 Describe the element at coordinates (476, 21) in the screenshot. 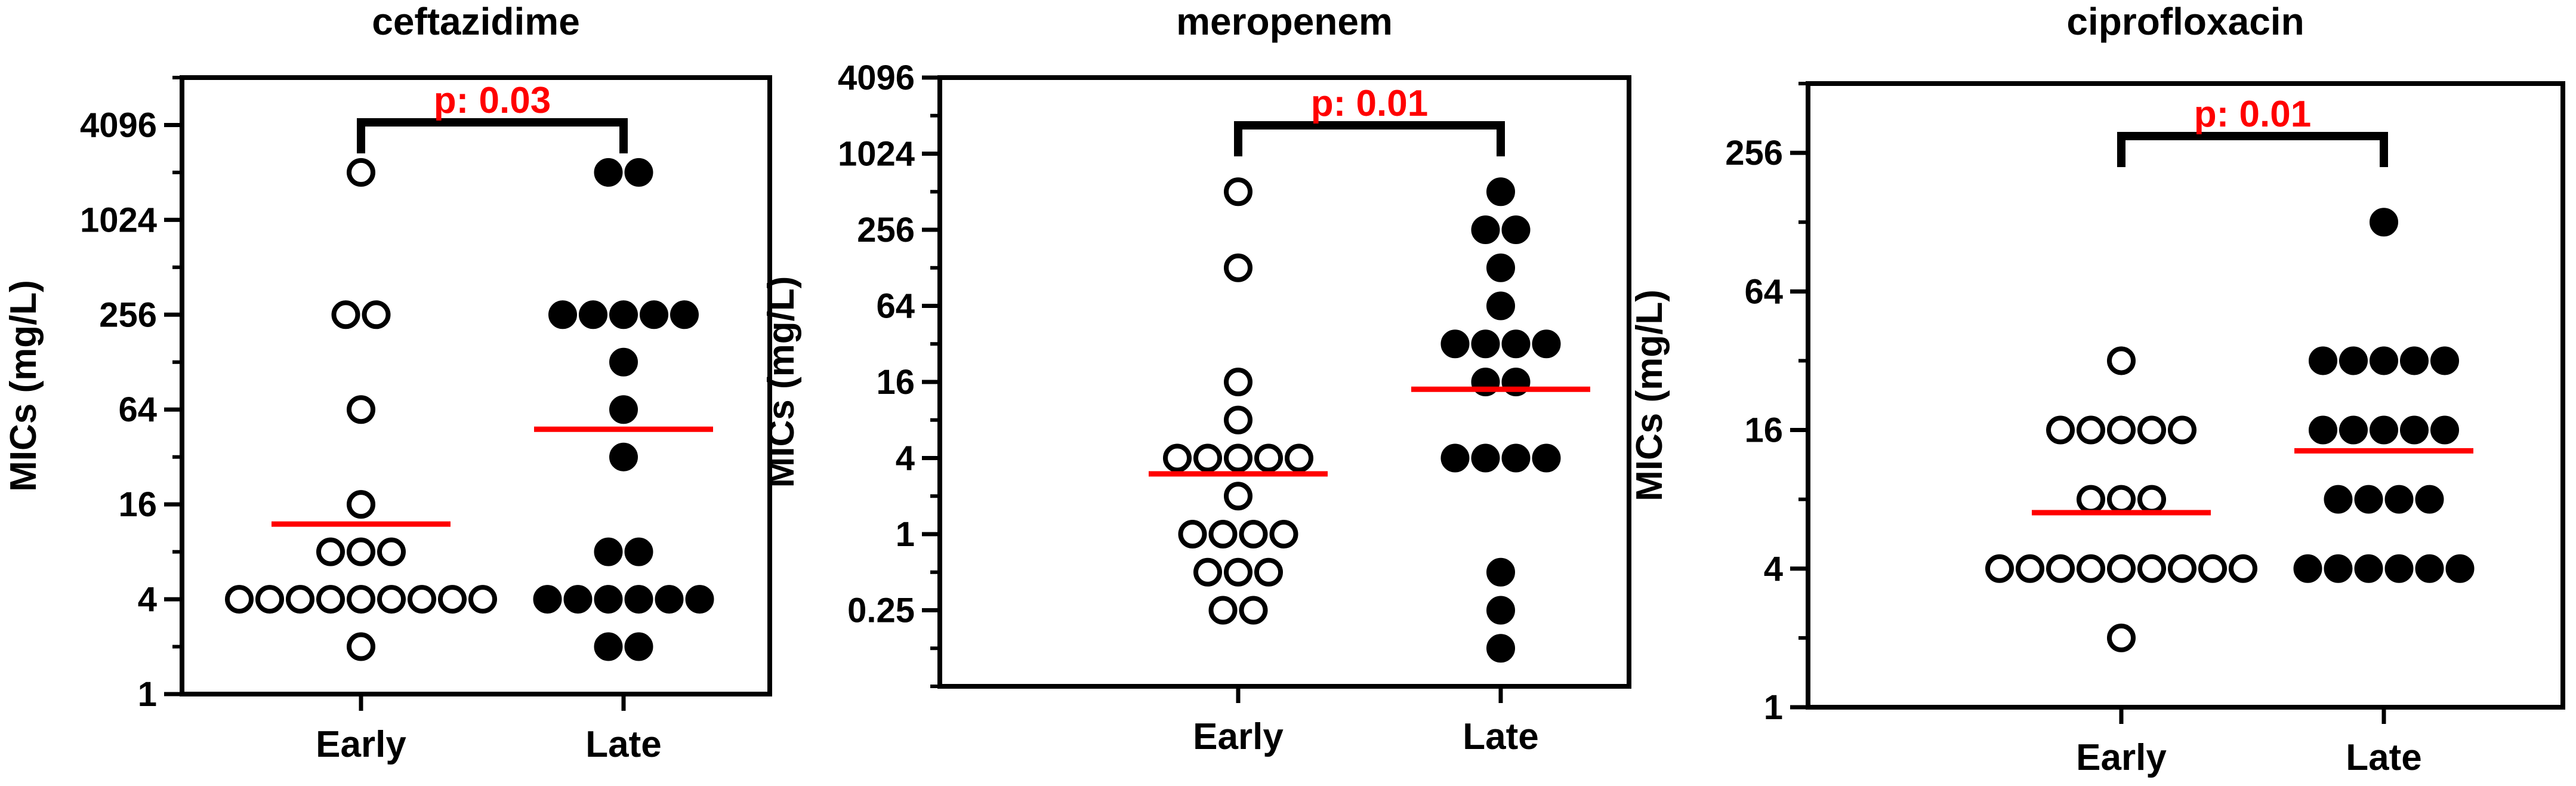

I see `chart-title: ceftazidime` at that location.